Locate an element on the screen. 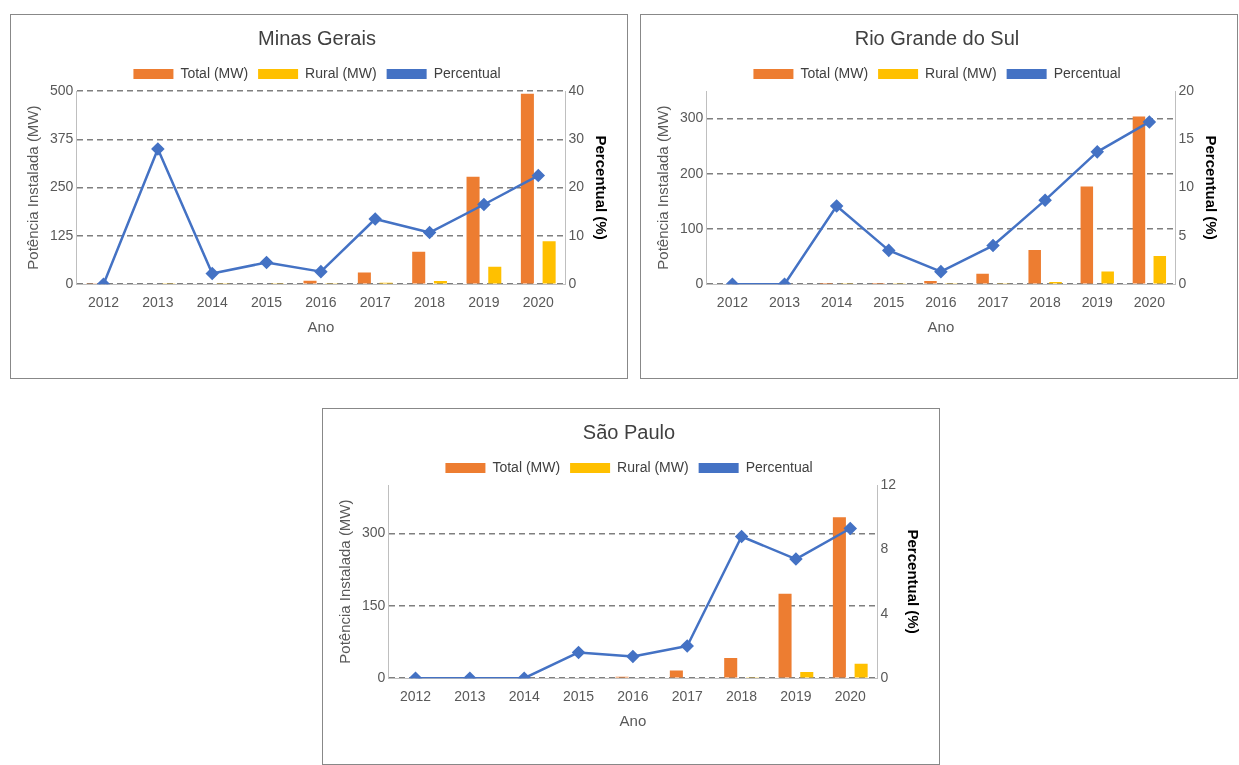 Image resolution: width=1239 pixels, height=765 pixels. chart-title: Rio Grande do Sul is located at coordinates (937, 37).